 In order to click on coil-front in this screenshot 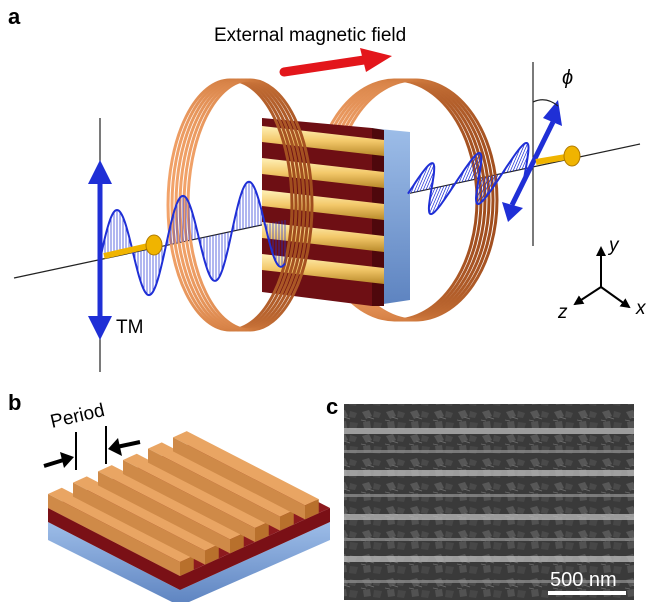, I will do `click(240, 205)`.